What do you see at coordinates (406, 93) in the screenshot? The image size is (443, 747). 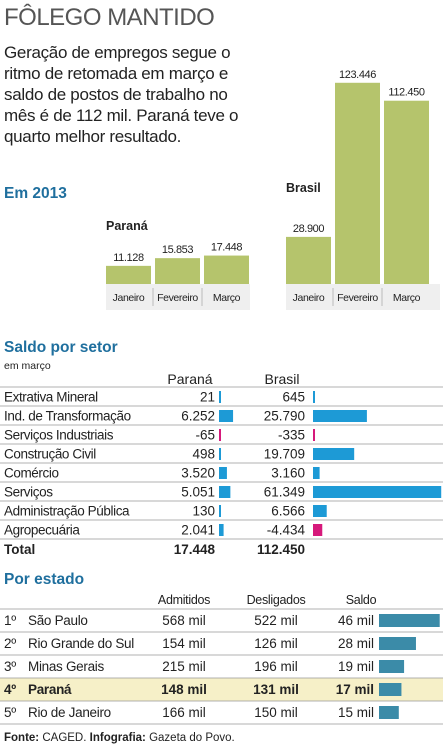 I see `brasil-value-label: 112.450` at bounding box center [406, 93].